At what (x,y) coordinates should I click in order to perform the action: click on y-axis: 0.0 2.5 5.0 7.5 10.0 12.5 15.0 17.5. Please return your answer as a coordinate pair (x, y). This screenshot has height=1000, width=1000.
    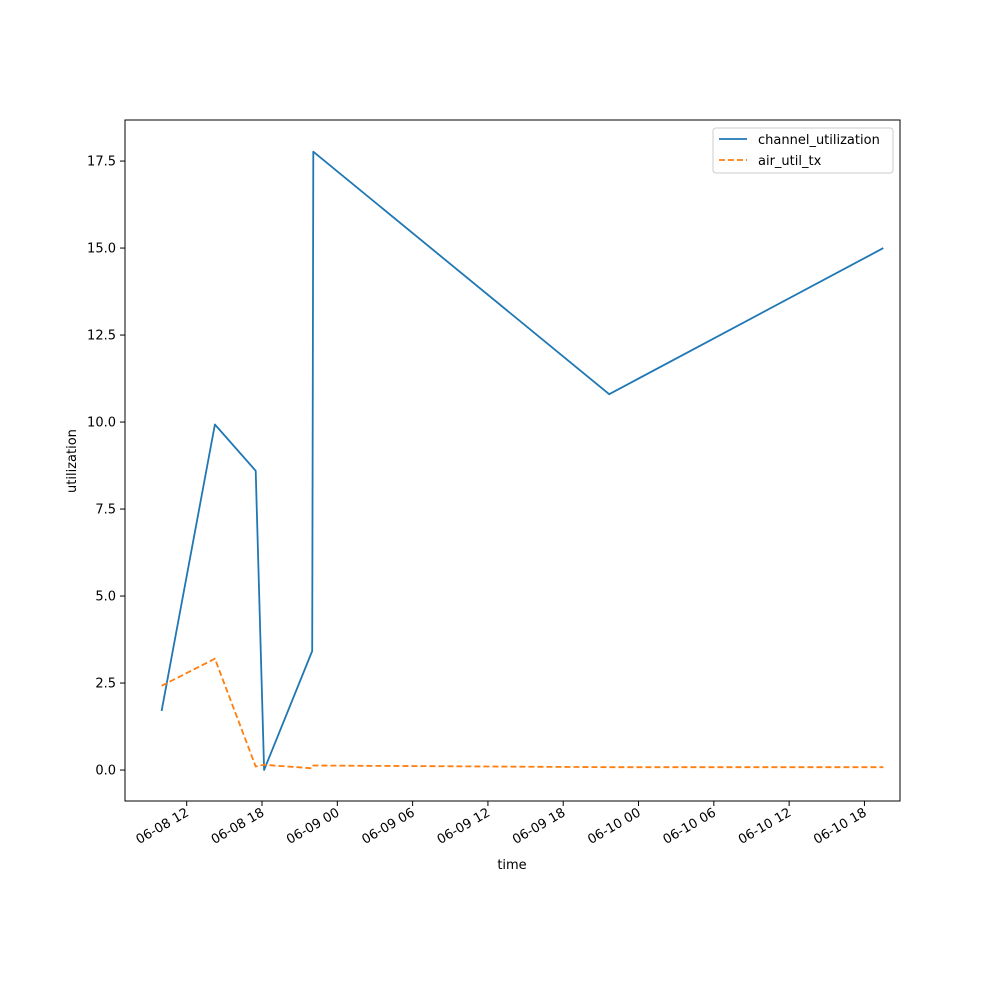
    Looking at the image, I should click on (106, 467).